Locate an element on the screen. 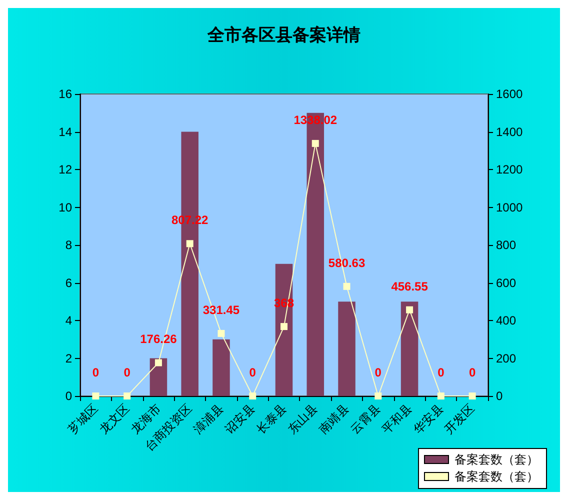 The width and height of the screenshot is (568, 500). data-label: 456.55 is located at coordinates (409, 286).